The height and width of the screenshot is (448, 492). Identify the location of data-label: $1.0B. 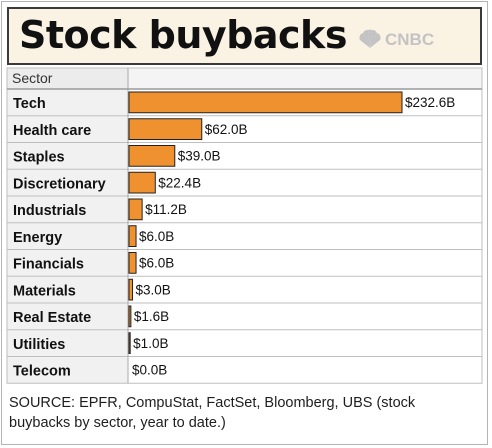
(150, 343).